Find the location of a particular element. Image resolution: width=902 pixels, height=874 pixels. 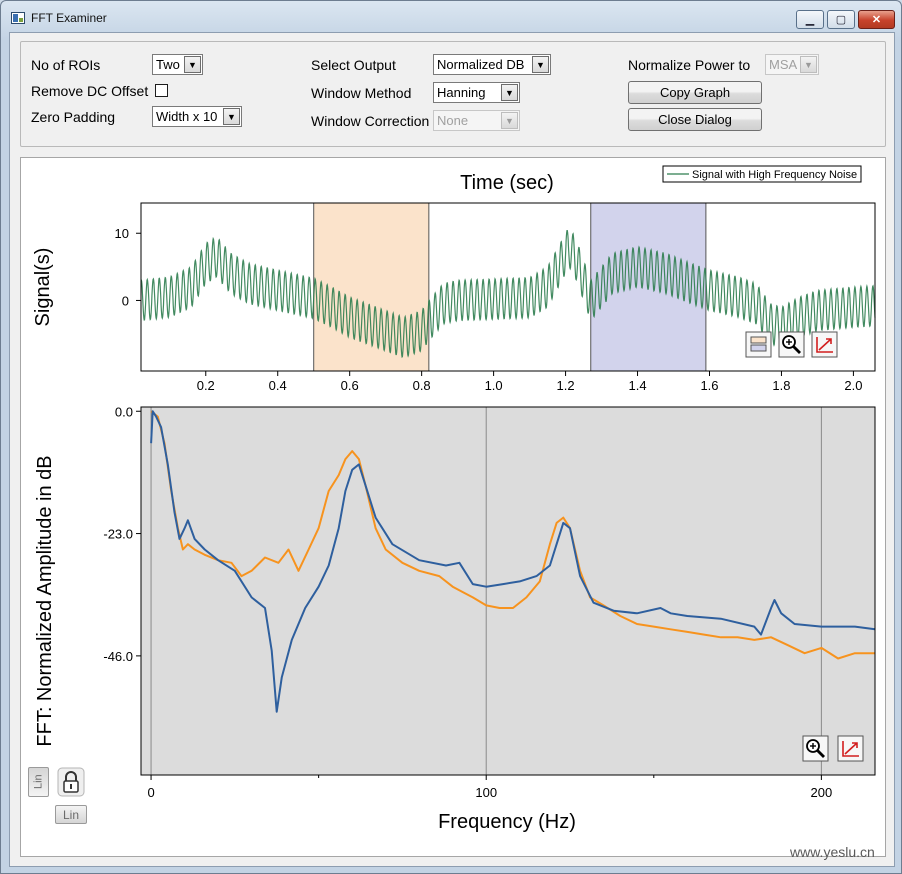

window-method-value: Hanning is located at coordinates (461, 92).